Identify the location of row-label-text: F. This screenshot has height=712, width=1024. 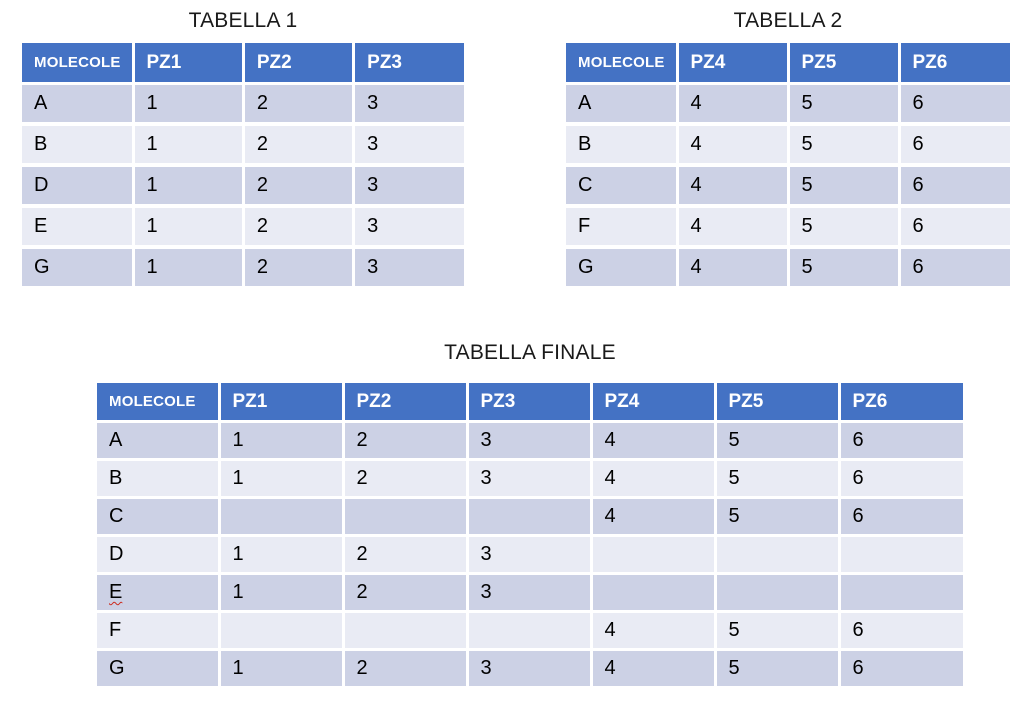
(584, 226).